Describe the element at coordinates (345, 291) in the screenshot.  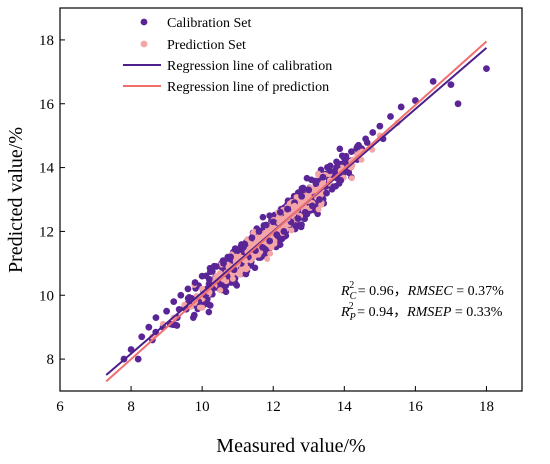
I see `r2c-symbol: R` at that location.